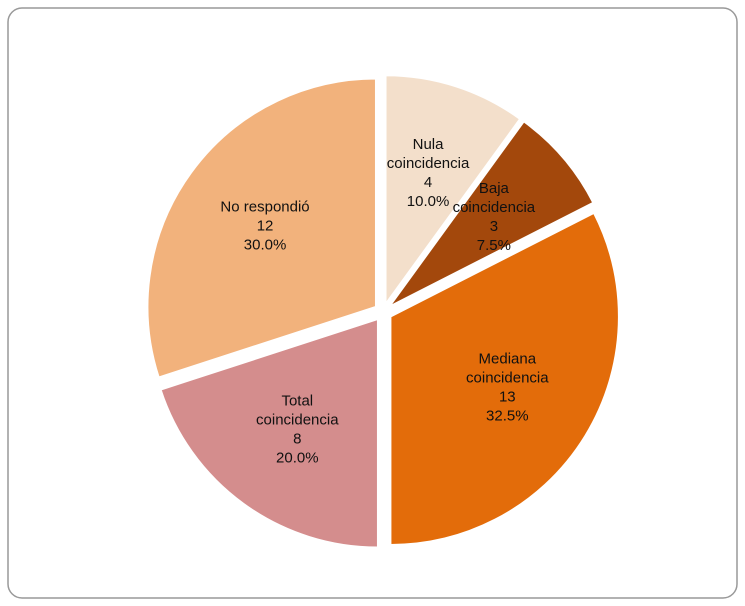 The height and width of the screenshot is (606, 745). What do you see at coordinates (507, 369) in the screenshot?
I see `slice-label-name: Mediana coincidencia` at bounding box center [507, 369].